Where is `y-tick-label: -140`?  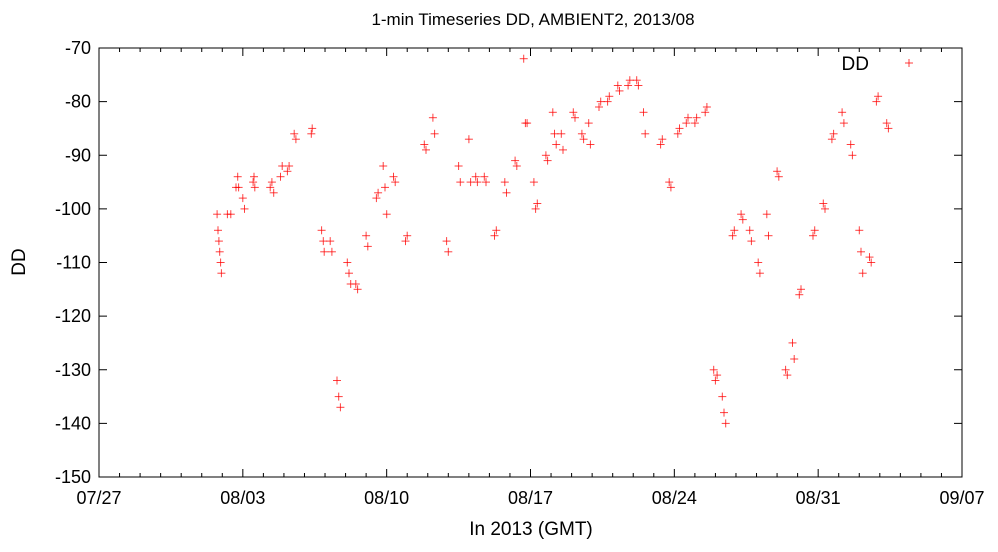
y-tick-label: -140 is located at coordinates (73, 423).